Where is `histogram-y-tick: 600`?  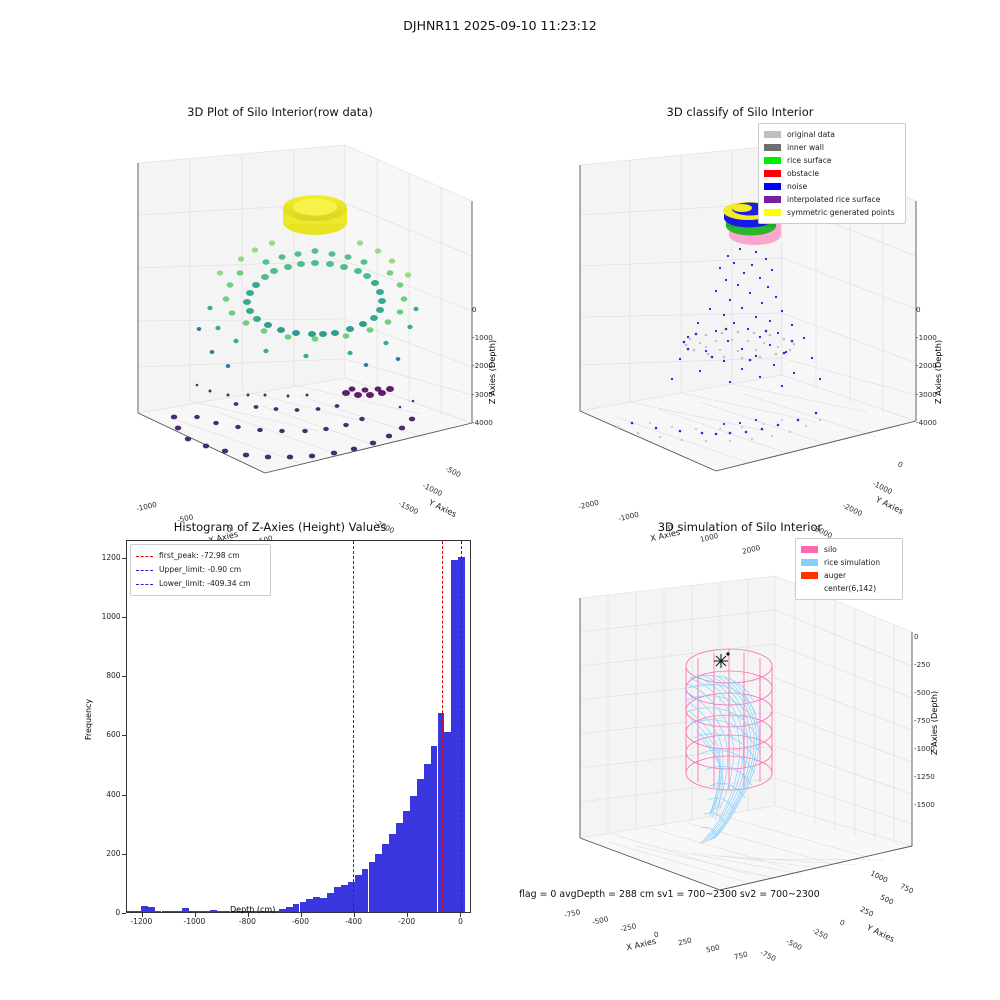 histogram-y-tick: 600 is located at coordinates (113, 735).